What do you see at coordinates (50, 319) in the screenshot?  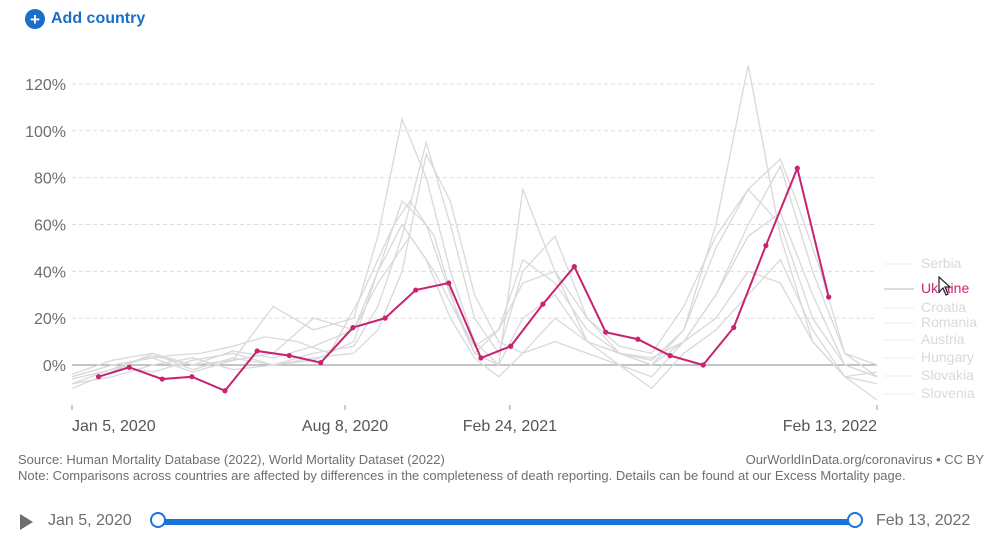 I see `y-tick-label: 20%` at bounding box center [50, 319].